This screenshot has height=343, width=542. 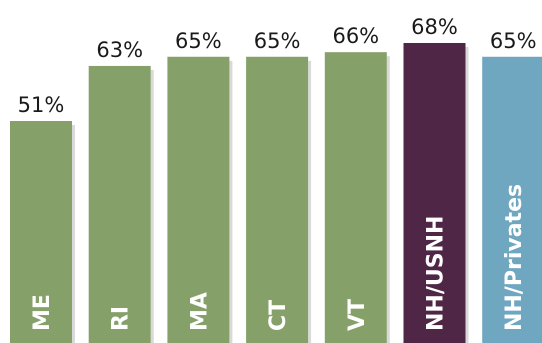 I want to click on bar-nh-privates, so click(x=512, y=199).